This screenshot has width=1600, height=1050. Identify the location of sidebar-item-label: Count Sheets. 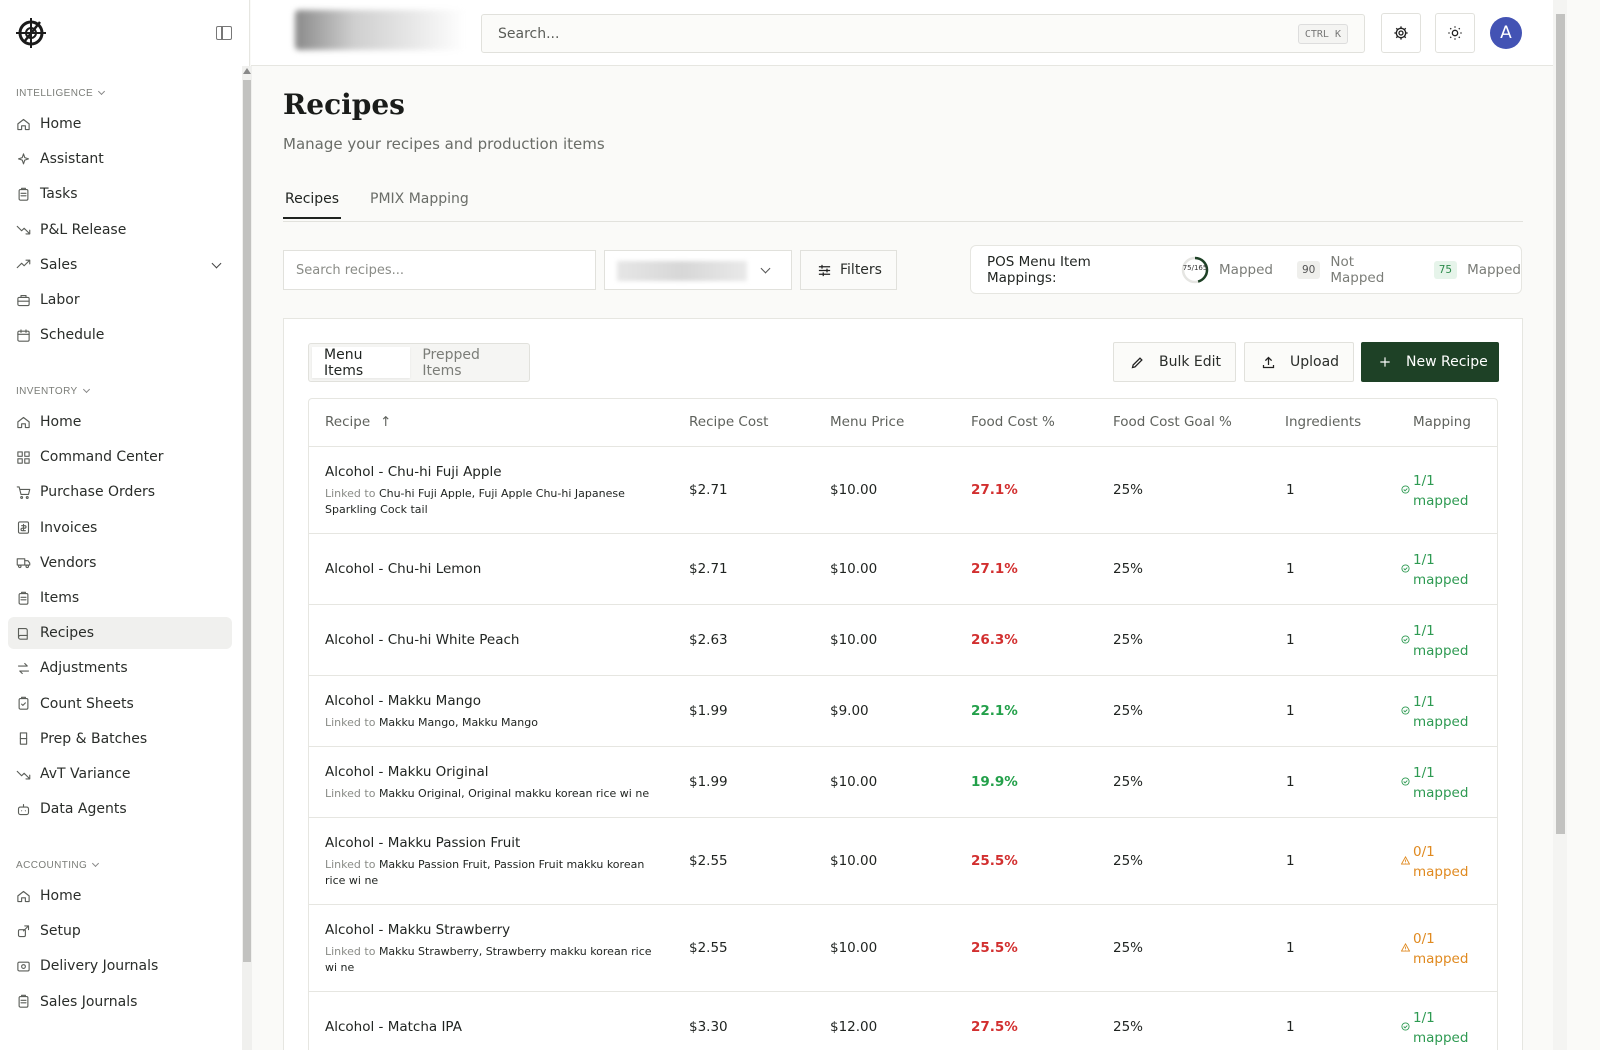
(87, 703).